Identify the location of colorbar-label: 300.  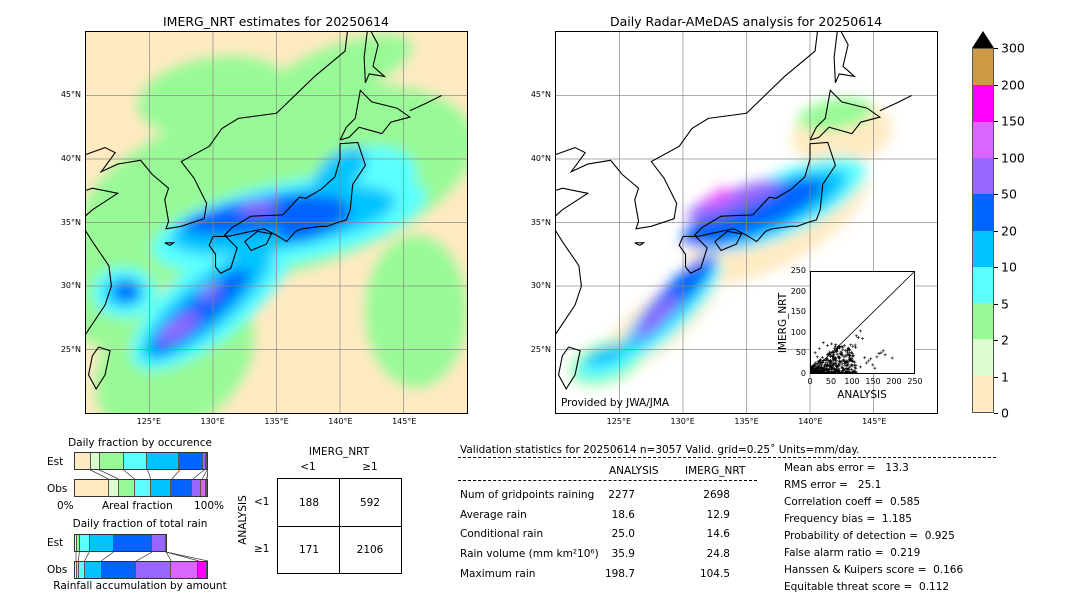
(1013, 48).